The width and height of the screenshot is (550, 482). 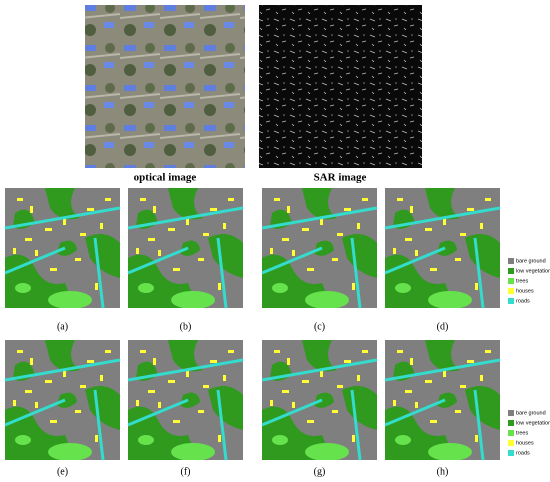 What do you see at coordinates (320, 471) in the screenshot?
I see `panel-label: (g)` at bounding box center [320, 471].